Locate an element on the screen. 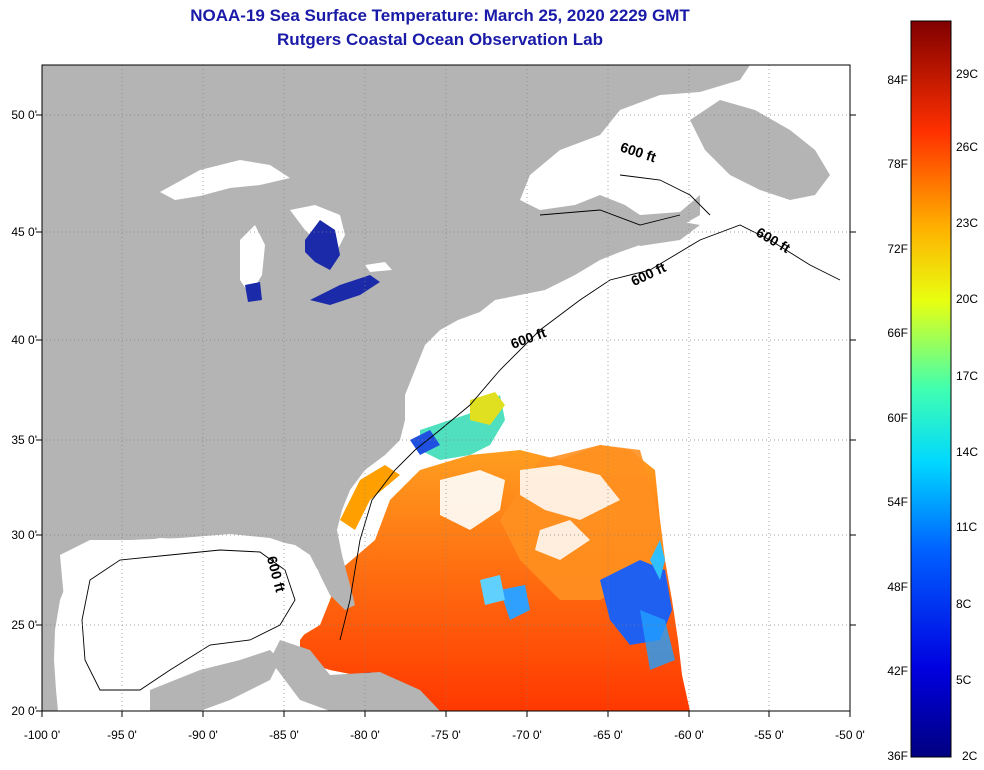 Image resolution: width=984 pixels, height=770 pixels. lat-label: 25 0' is located at coordinates (24, 625).